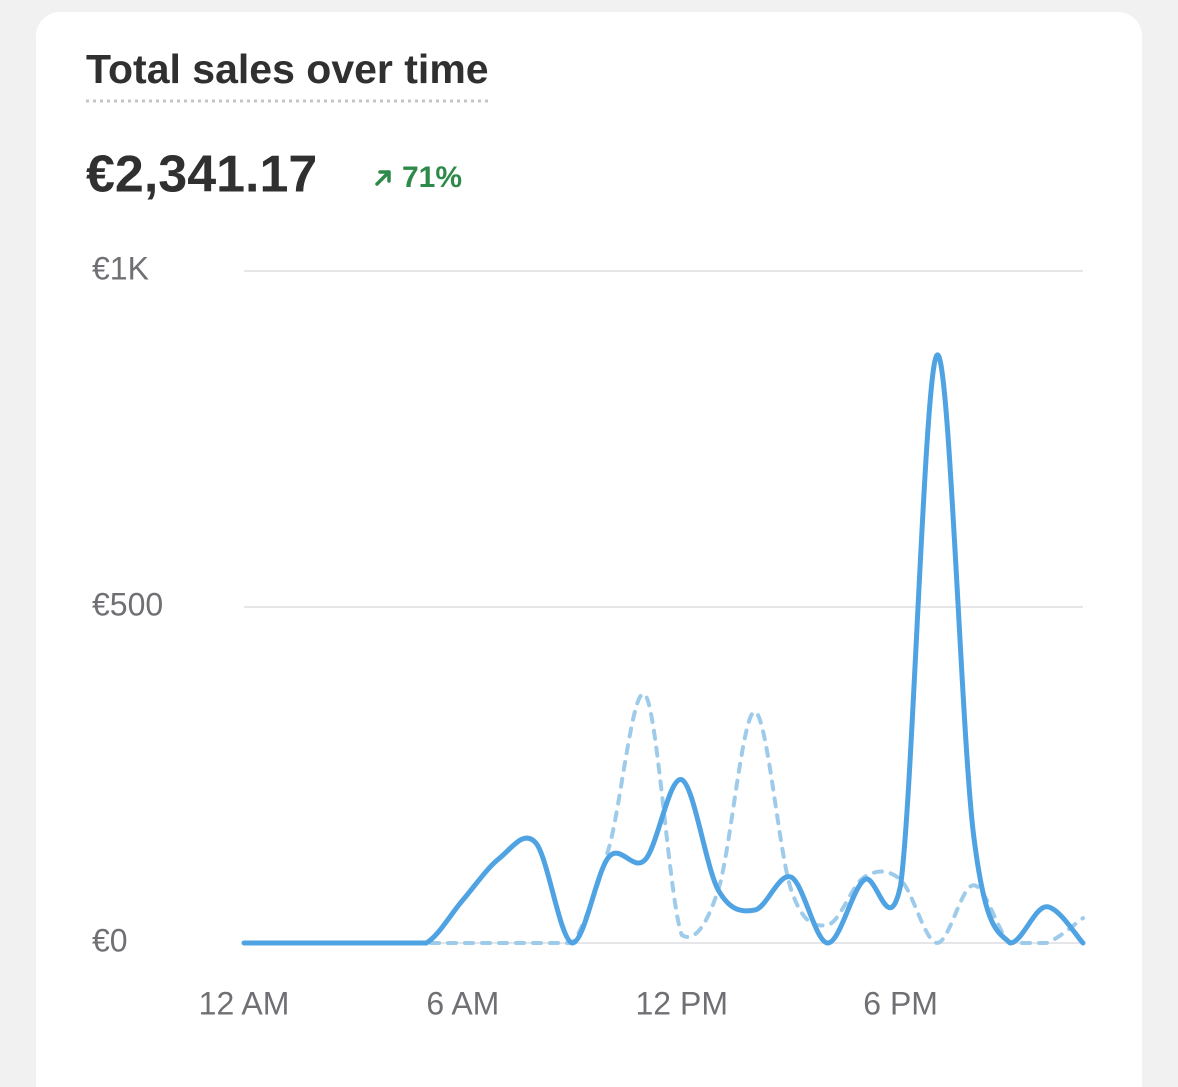 The width and height of the screenshot is (1178, 1087). Describe the element at coordinates (244, 1003) in the screenshot. I see `x-tick-label: 12 AM` at that location.